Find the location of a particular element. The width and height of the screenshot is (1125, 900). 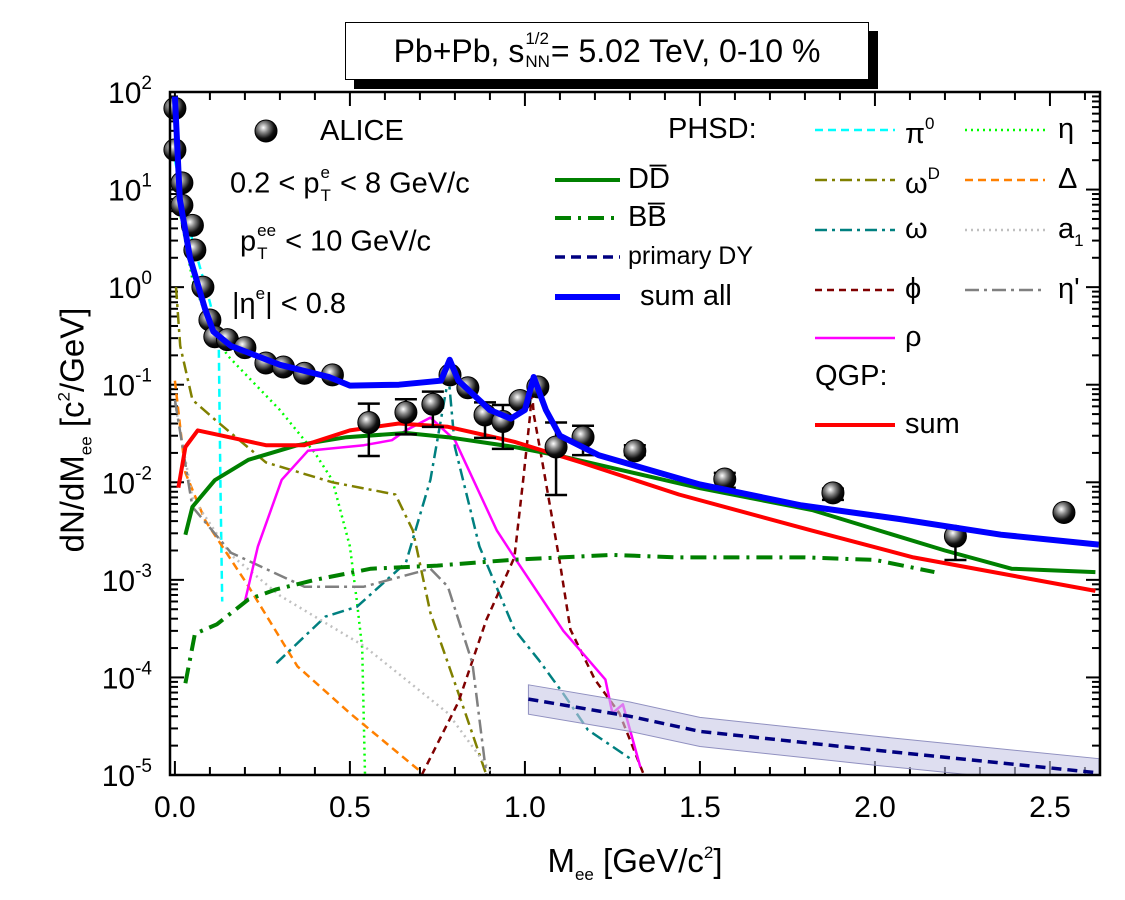

legend-label-text: DD̅ is located at coordinates (649, 179).